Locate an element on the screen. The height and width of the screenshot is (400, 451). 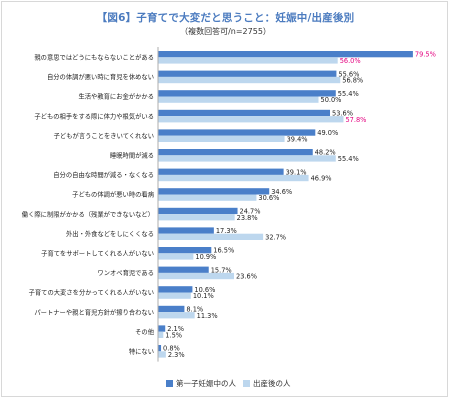
data-label-series2: 56.8% is located at coordinates (352, 81).